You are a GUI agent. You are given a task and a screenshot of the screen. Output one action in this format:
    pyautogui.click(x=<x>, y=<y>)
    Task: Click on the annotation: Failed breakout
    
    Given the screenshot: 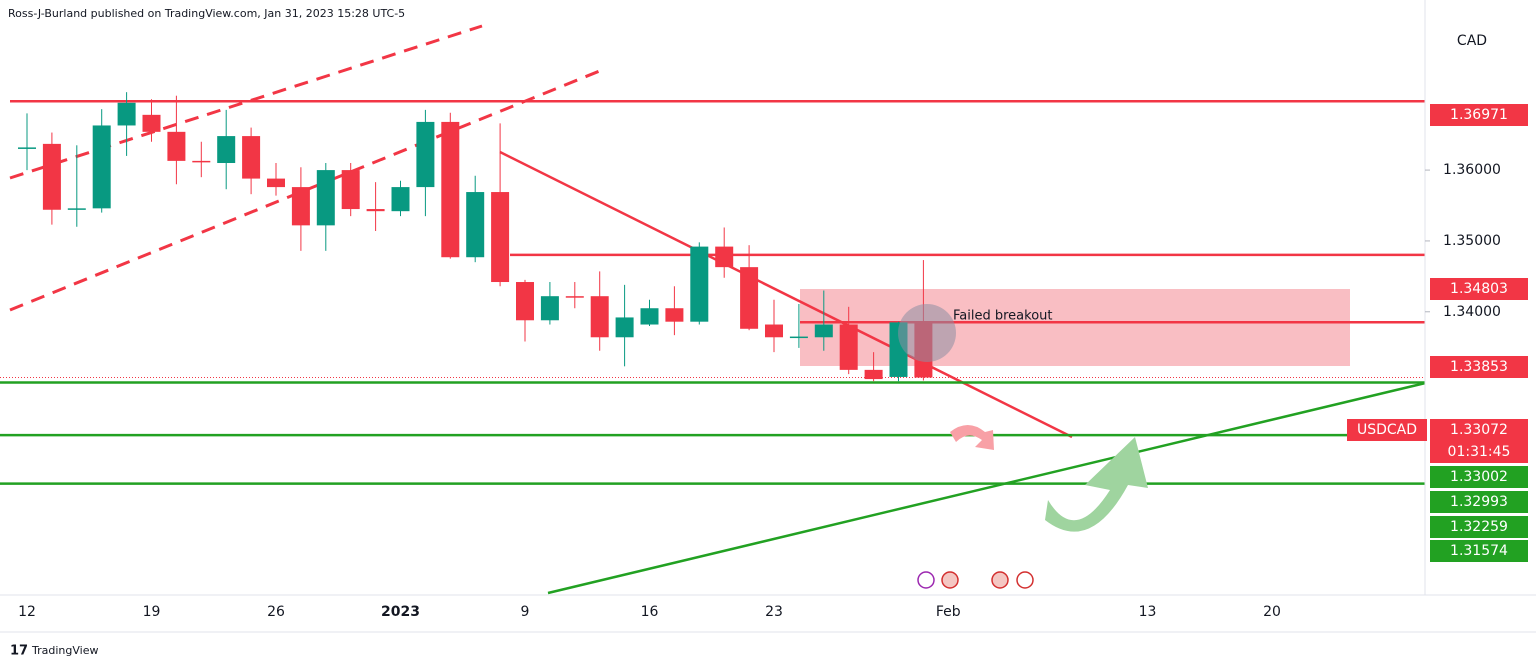 What is the action you would take?
    pyautogui.click(x=1003, y=316)
    